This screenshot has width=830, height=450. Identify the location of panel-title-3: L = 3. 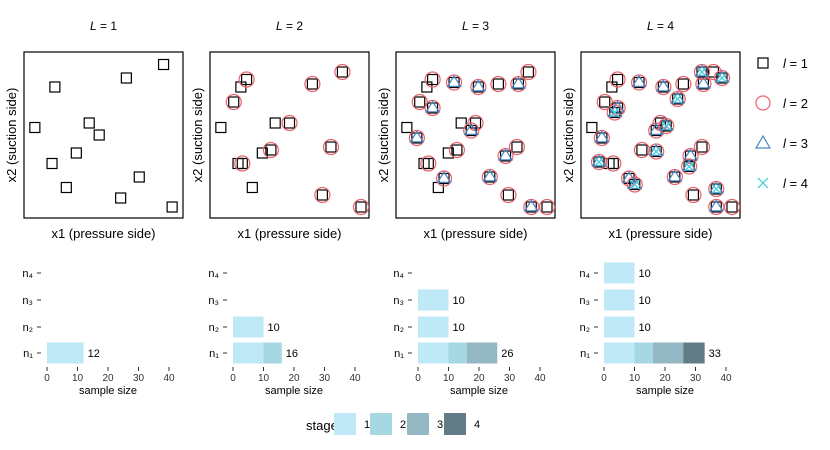
(475, 26).